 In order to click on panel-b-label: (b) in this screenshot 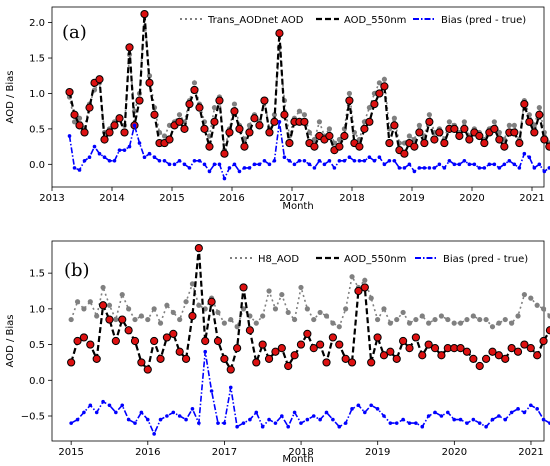, I will do `click(77, 270)`.